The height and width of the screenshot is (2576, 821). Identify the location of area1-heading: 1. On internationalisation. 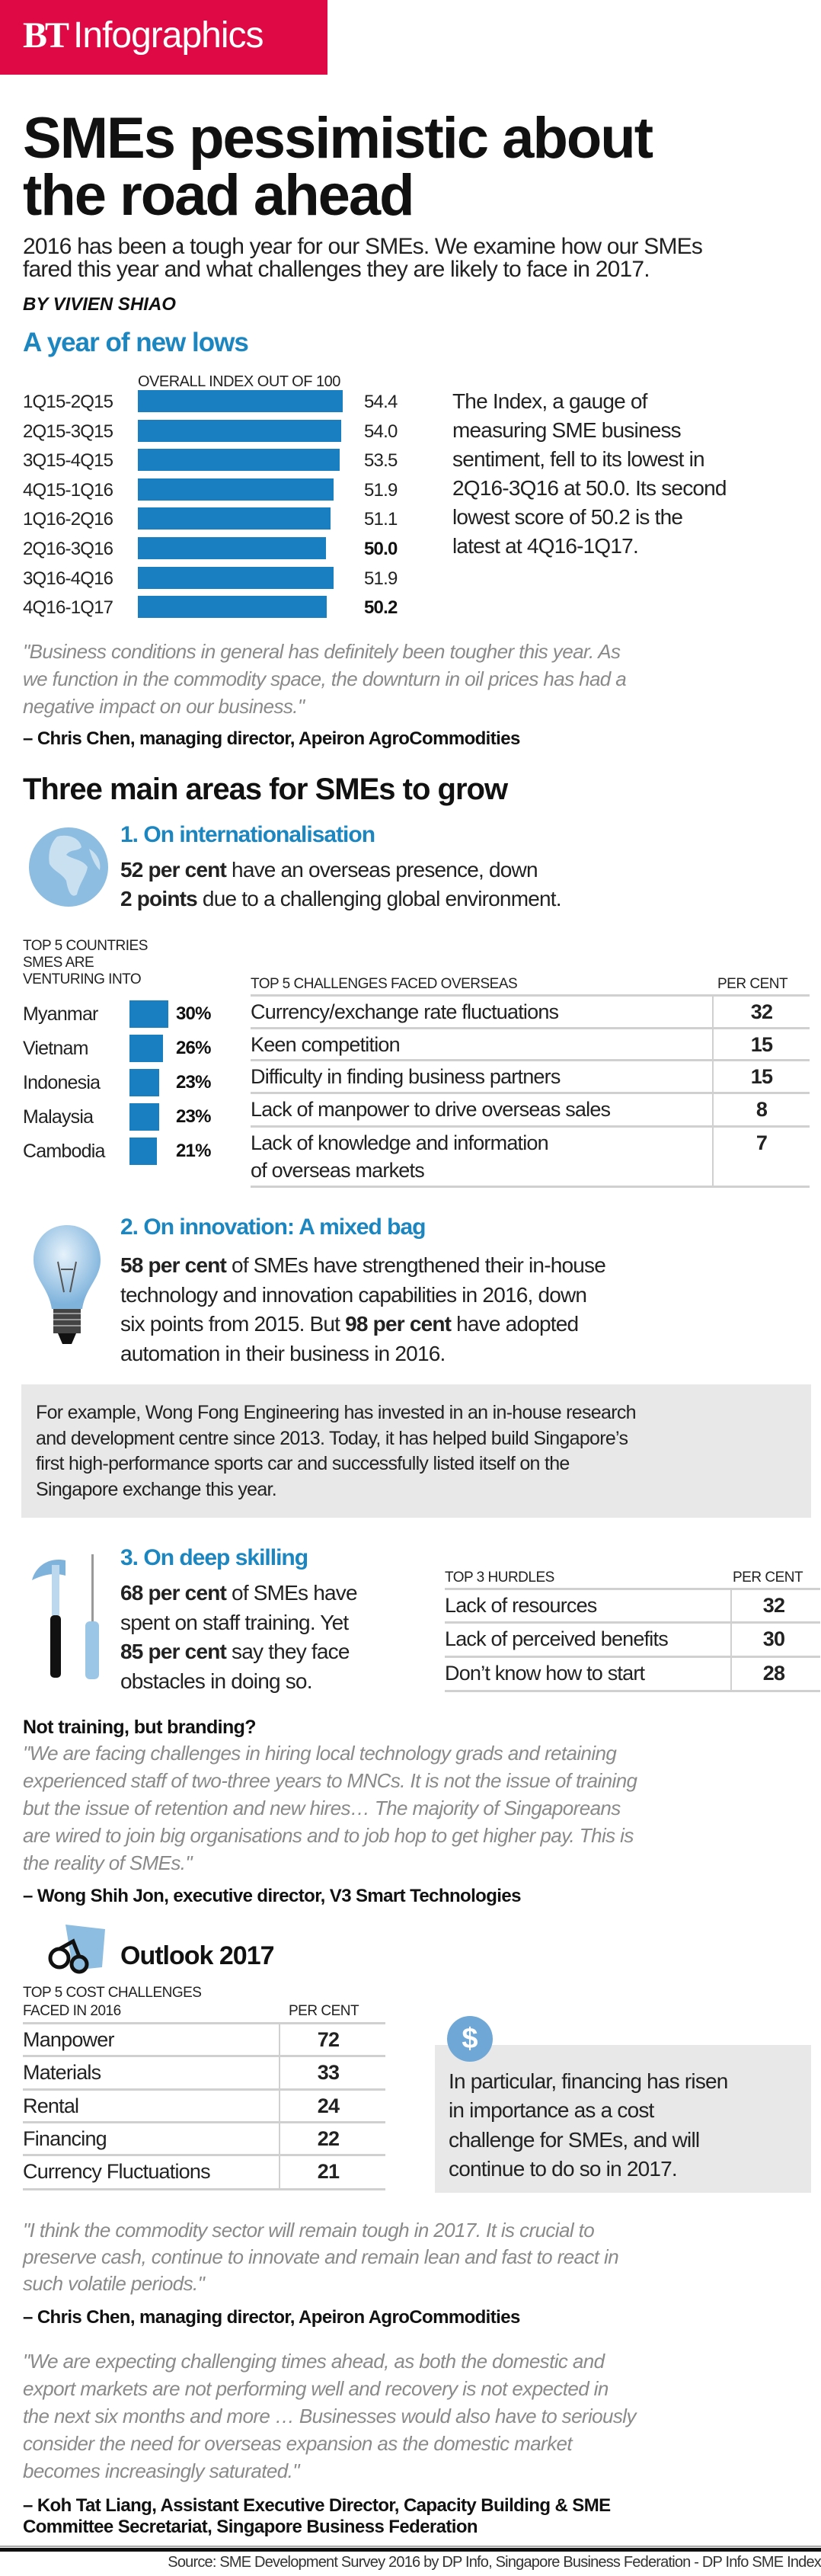
(247, 834).